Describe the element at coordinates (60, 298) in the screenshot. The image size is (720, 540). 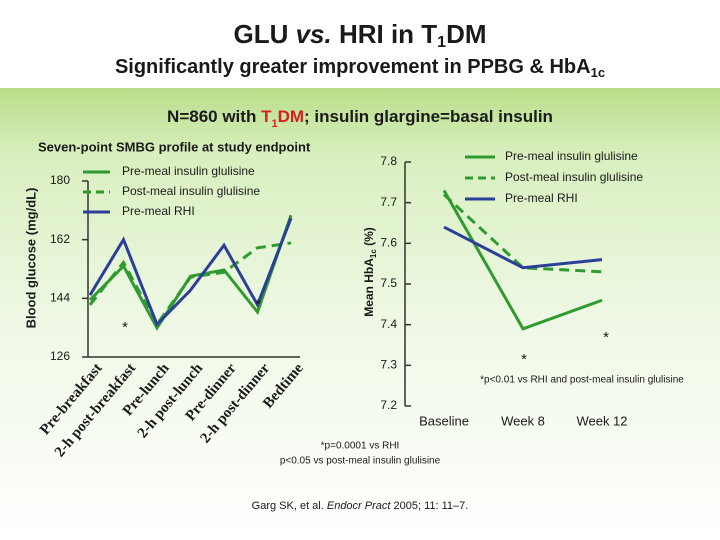
I see `y-tick-label: 144` at that location.